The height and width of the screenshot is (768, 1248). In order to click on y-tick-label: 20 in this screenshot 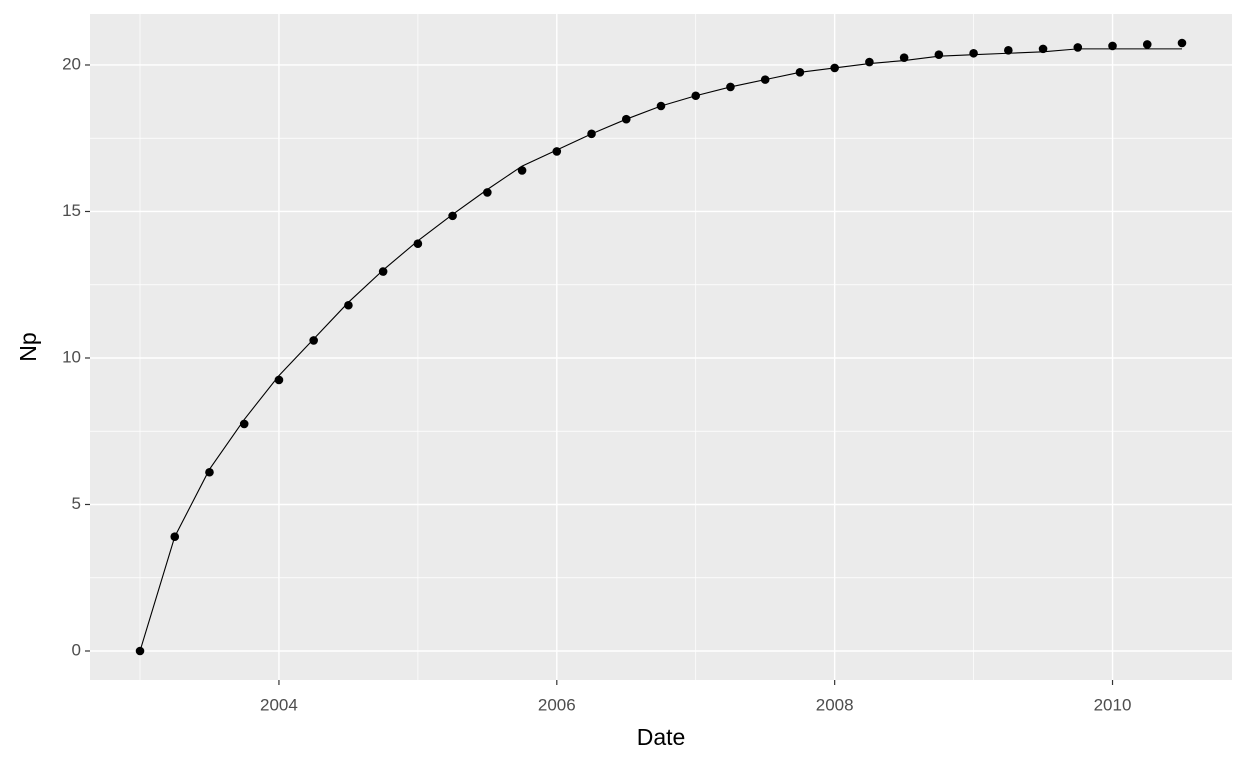, I will do `click(71, 63)`.